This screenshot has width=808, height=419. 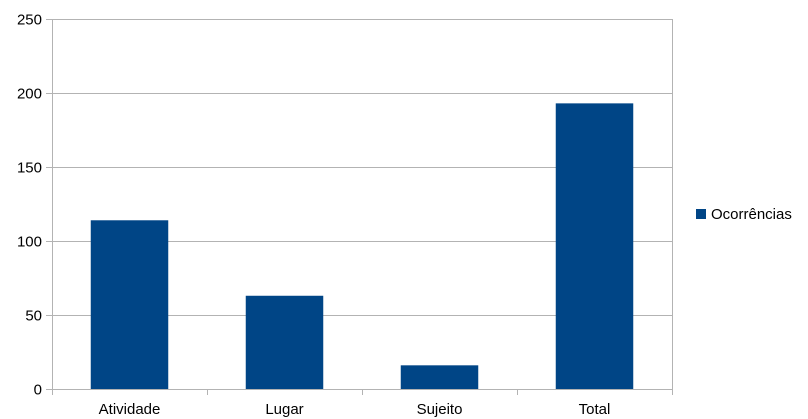 I want to click on y-tick-label: 150, so click(x=29, y=168).